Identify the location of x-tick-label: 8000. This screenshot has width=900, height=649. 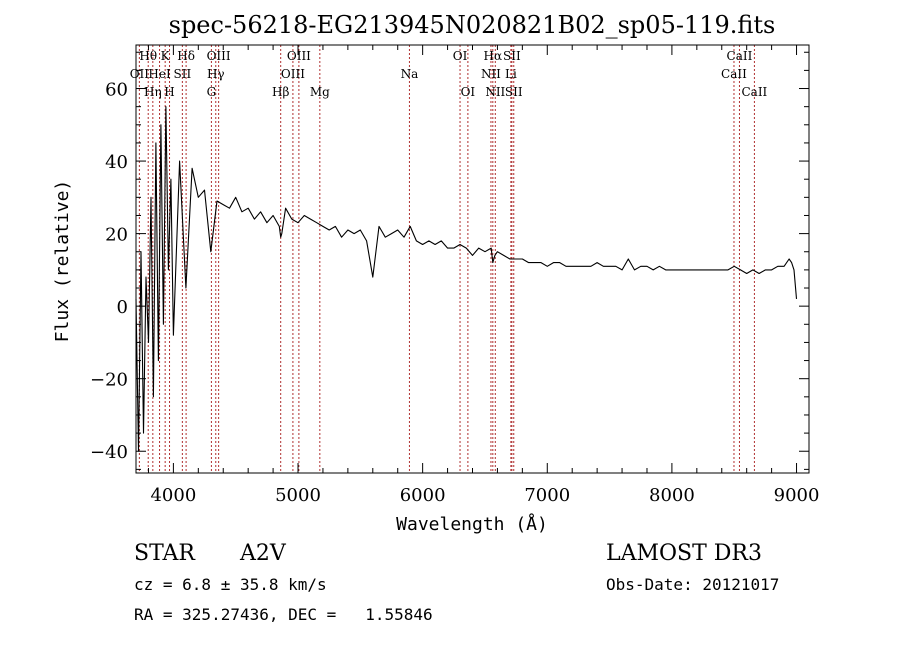
(672, 495).